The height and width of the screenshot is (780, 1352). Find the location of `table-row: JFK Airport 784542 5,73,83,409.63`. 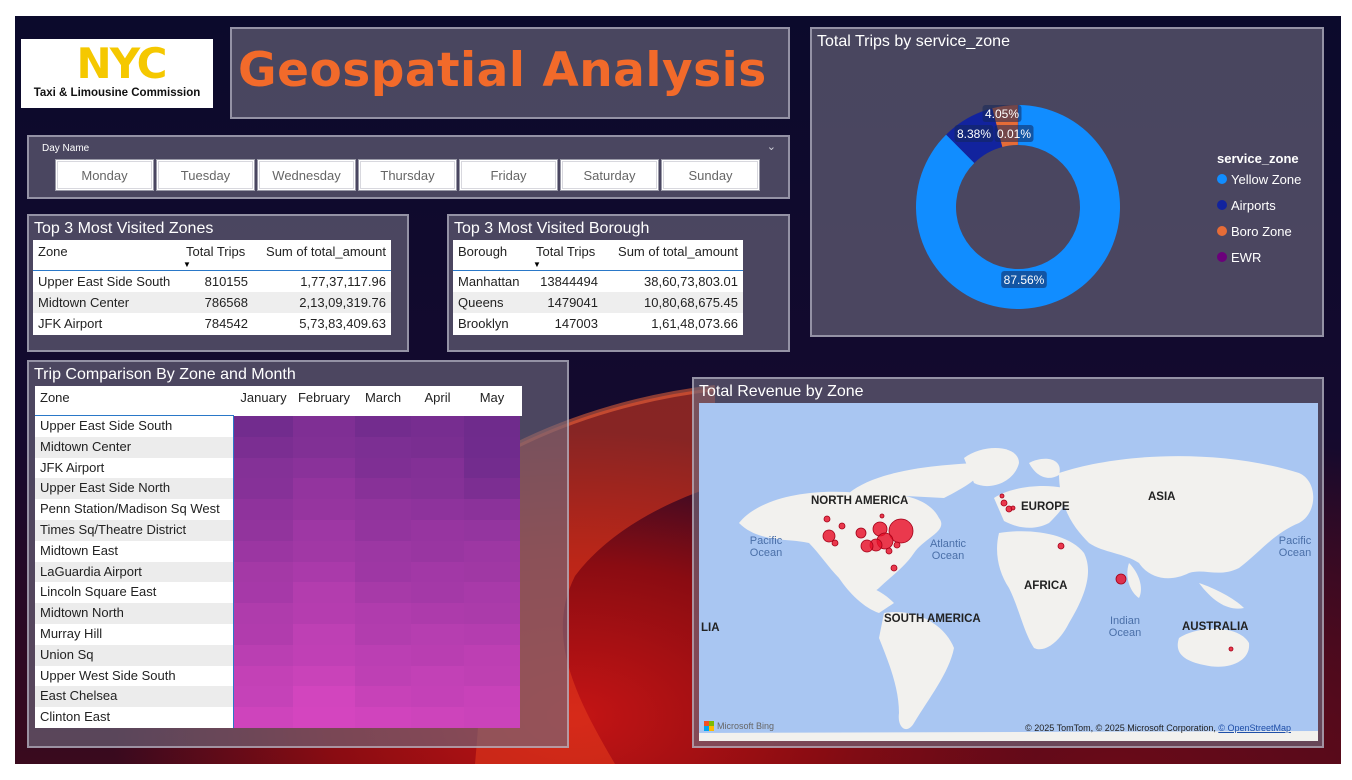

table-row: JFK Airport 784542 5,73,83,409.63 is located at coordinates (212, 324).